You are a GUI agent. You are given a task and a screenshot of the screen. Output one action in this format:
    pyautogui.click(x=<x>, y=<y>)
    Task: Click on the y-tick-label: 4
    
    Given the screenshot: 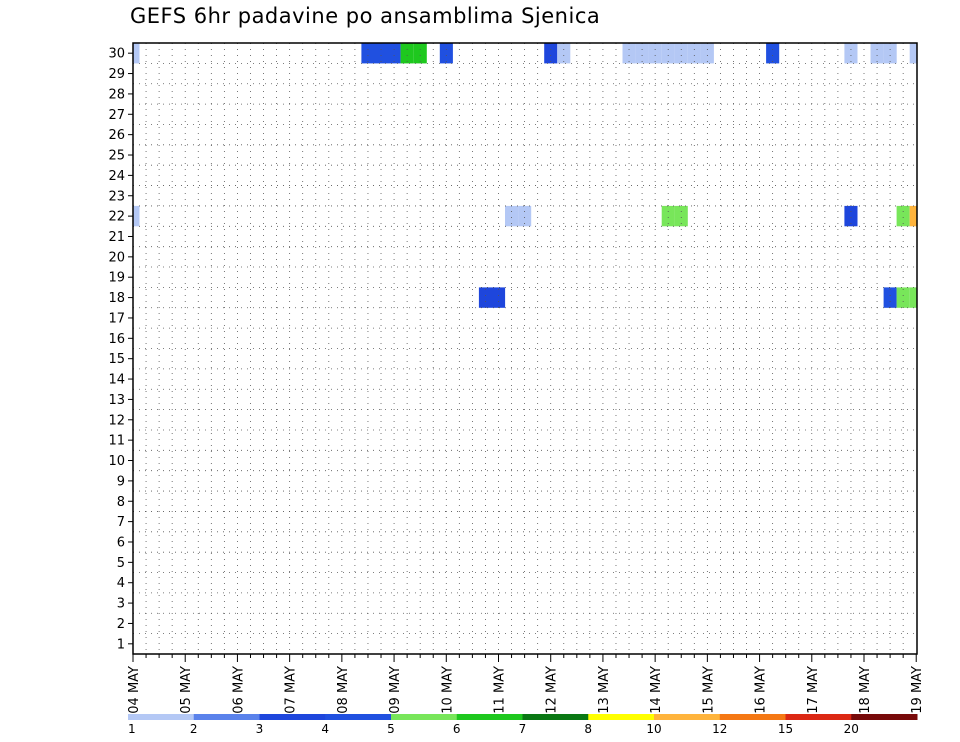 What is the action you would take?
    pyautogui.click(x=121, y=583)
    